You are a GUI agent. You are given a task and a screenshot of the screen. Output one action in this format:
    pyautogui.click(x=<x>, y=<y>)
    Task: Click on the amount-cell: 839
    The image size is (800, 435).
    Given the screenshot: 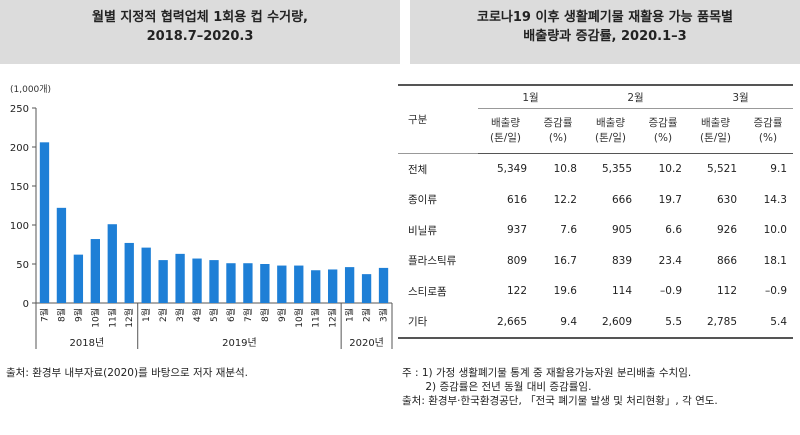 What is the action you would take?
    pyautogui.click(x=621, y=260)
    